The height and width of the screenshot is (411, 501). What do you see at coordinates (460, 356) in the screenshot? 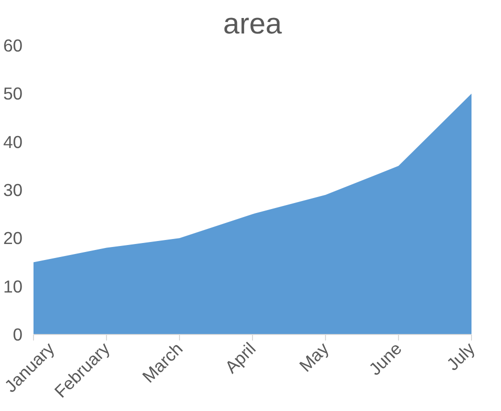
I see `x-tick-label: July` at bounding box center [460, 356].